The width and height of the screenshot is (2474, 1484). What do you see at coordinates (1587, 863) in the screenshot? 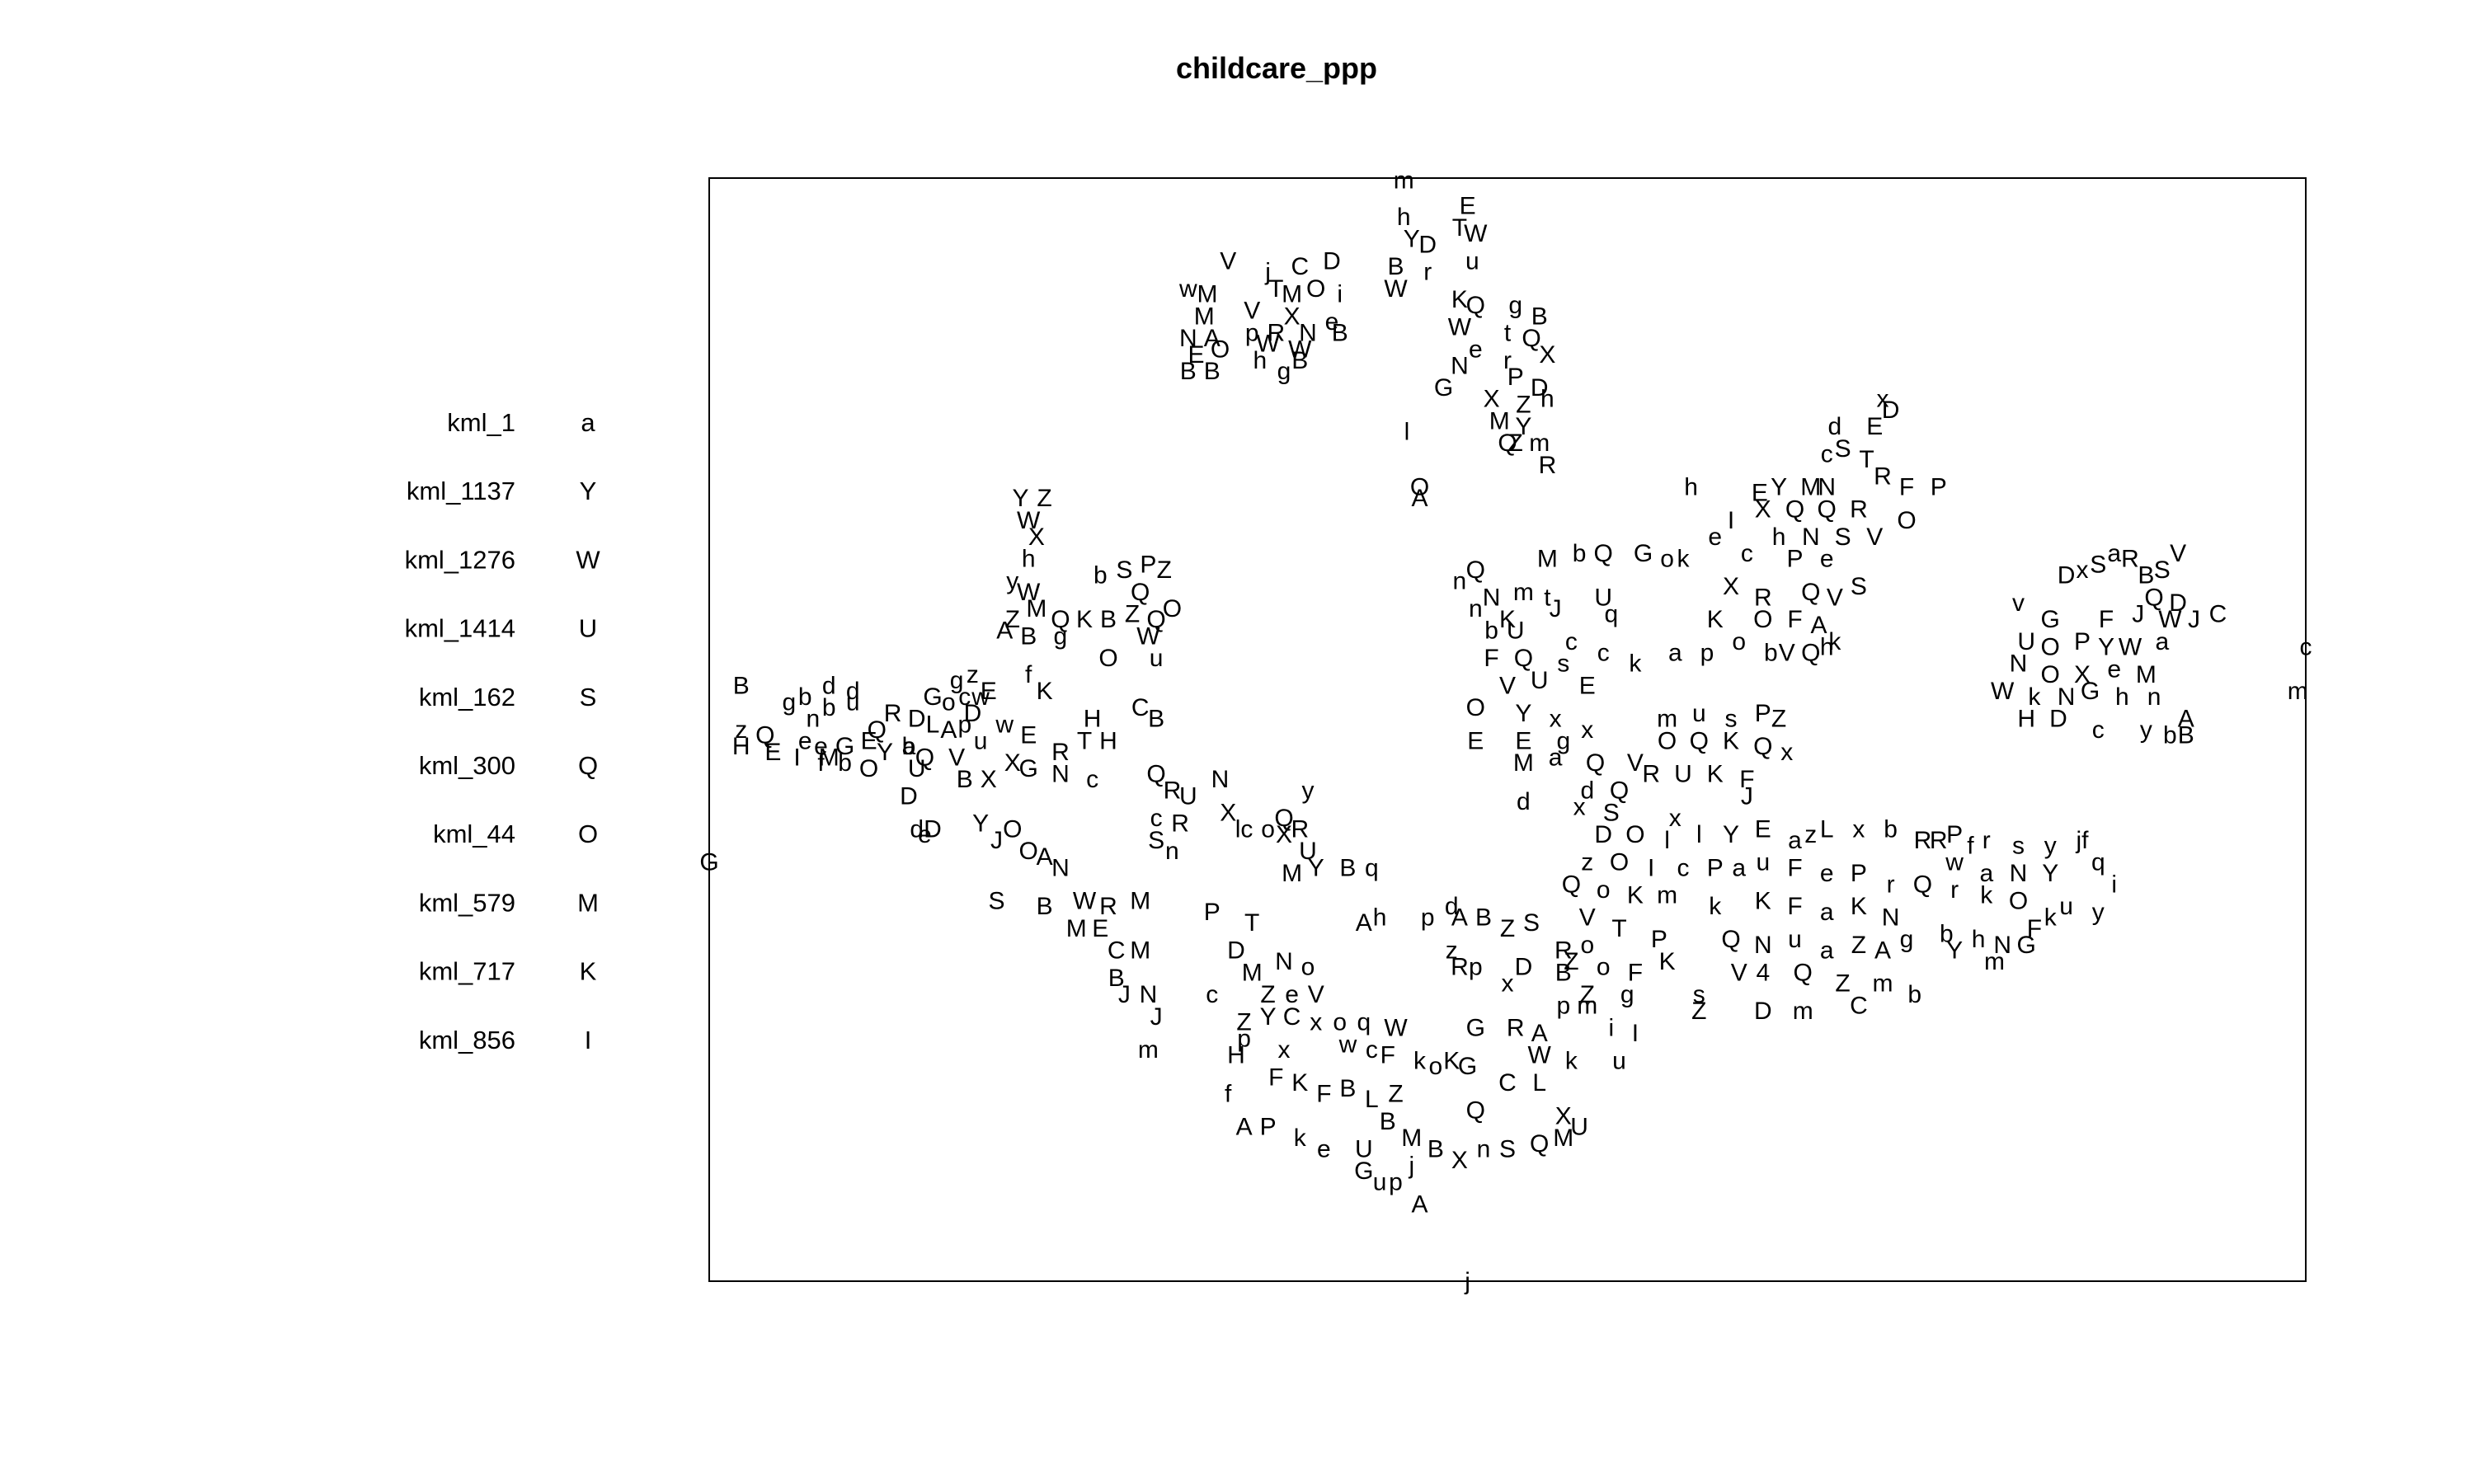
I see `scatter-point: z` at bounding box center [1587, 863].